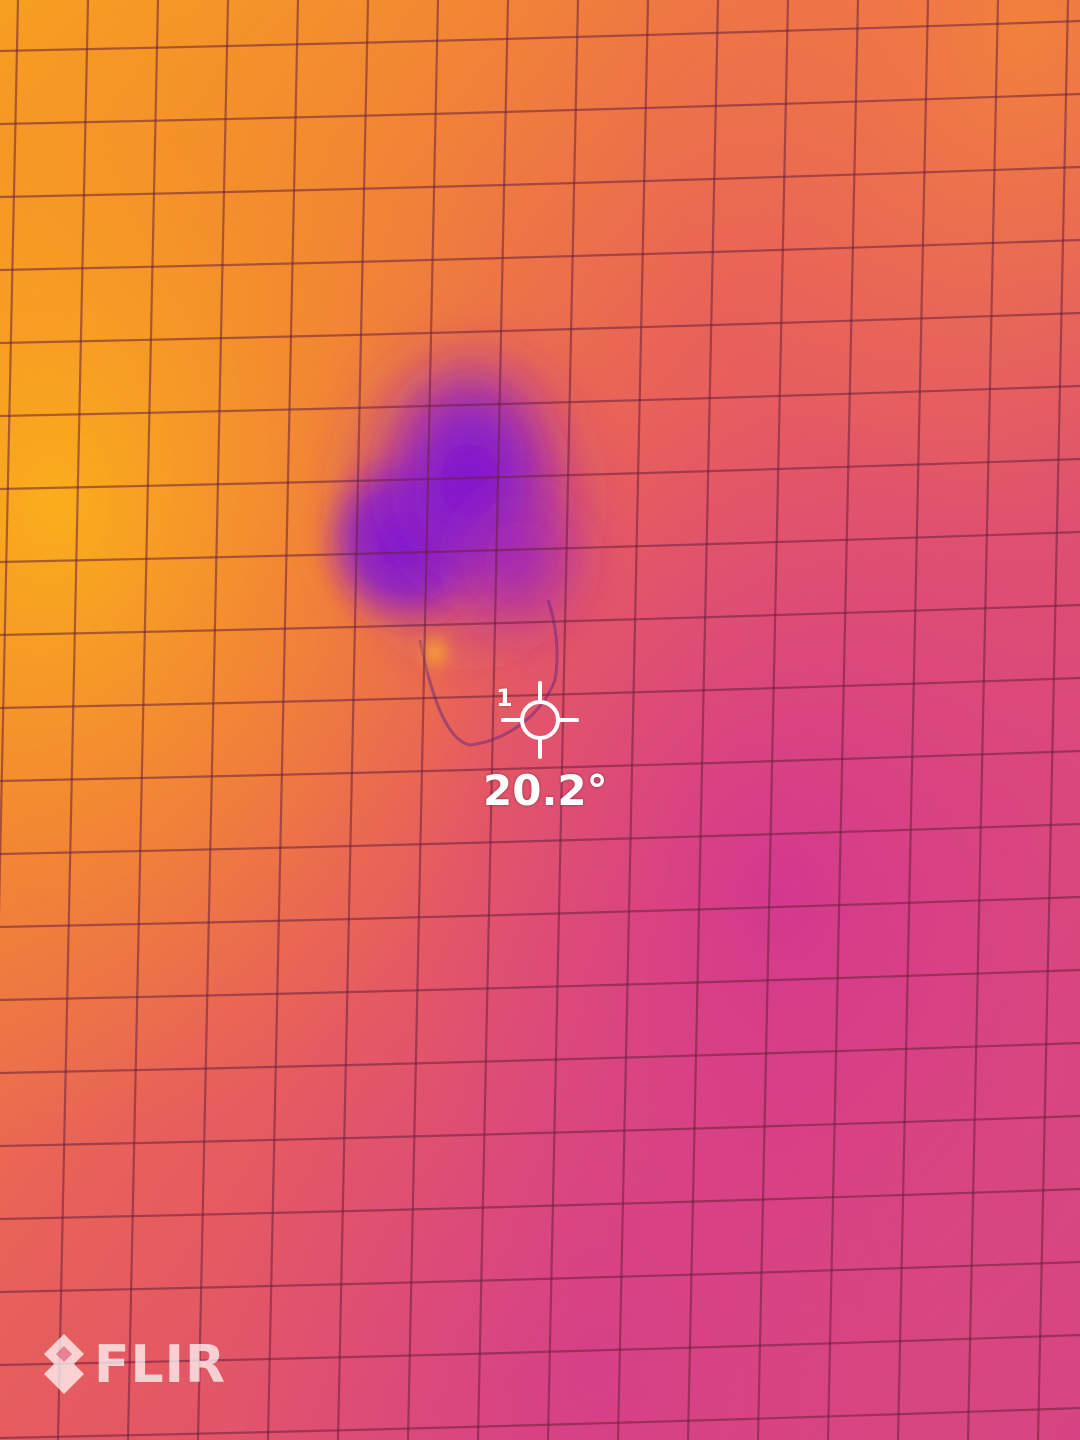 The image size is (1080, 1440). What do you see at coordinates (160, 1365) in the screenshot?
I see `brand-logo-text: FLIR` at bounding box center [160, 1365].